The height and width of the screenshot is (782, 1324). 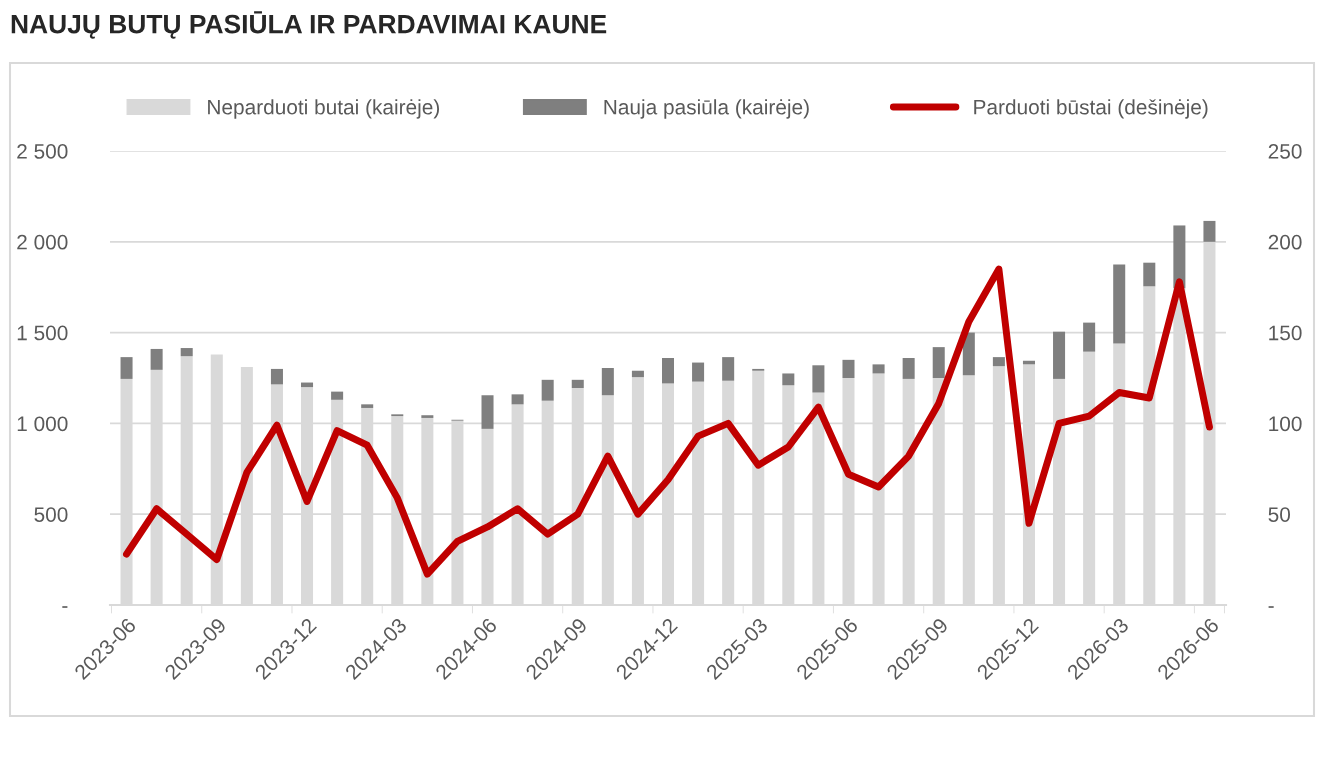 What do you see at coordinates (324, 109) in the screenshot?
I see `legend-label: Neparduoti butai (kairėje)` at bounding box center [324, 109].